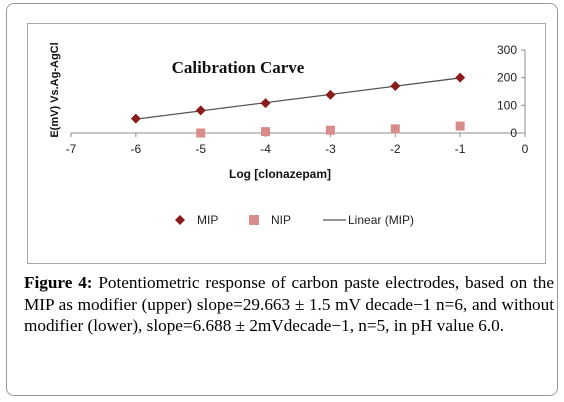 Image resolution: width=564 pixels, height=402 pixels. Describe the element at coordinates (254, 220) in the screenshot. I see `legend-nip-symbol` at that location.